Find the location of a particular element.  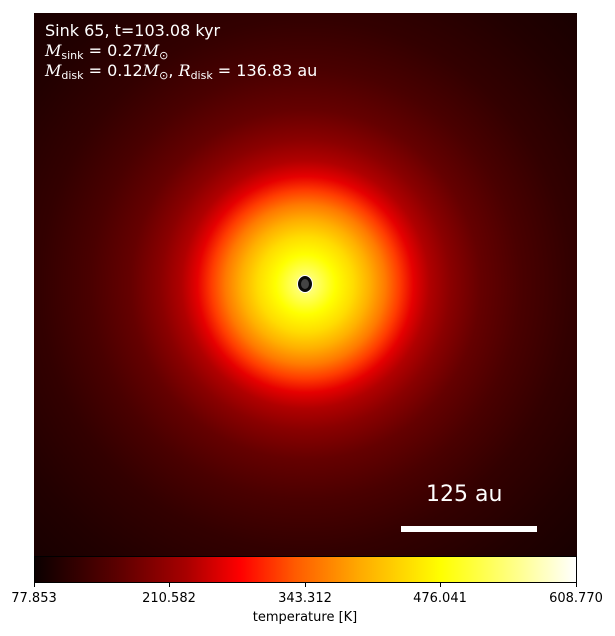

colorbar-tick-label: 77.853 is located at coordinates (34, 598).